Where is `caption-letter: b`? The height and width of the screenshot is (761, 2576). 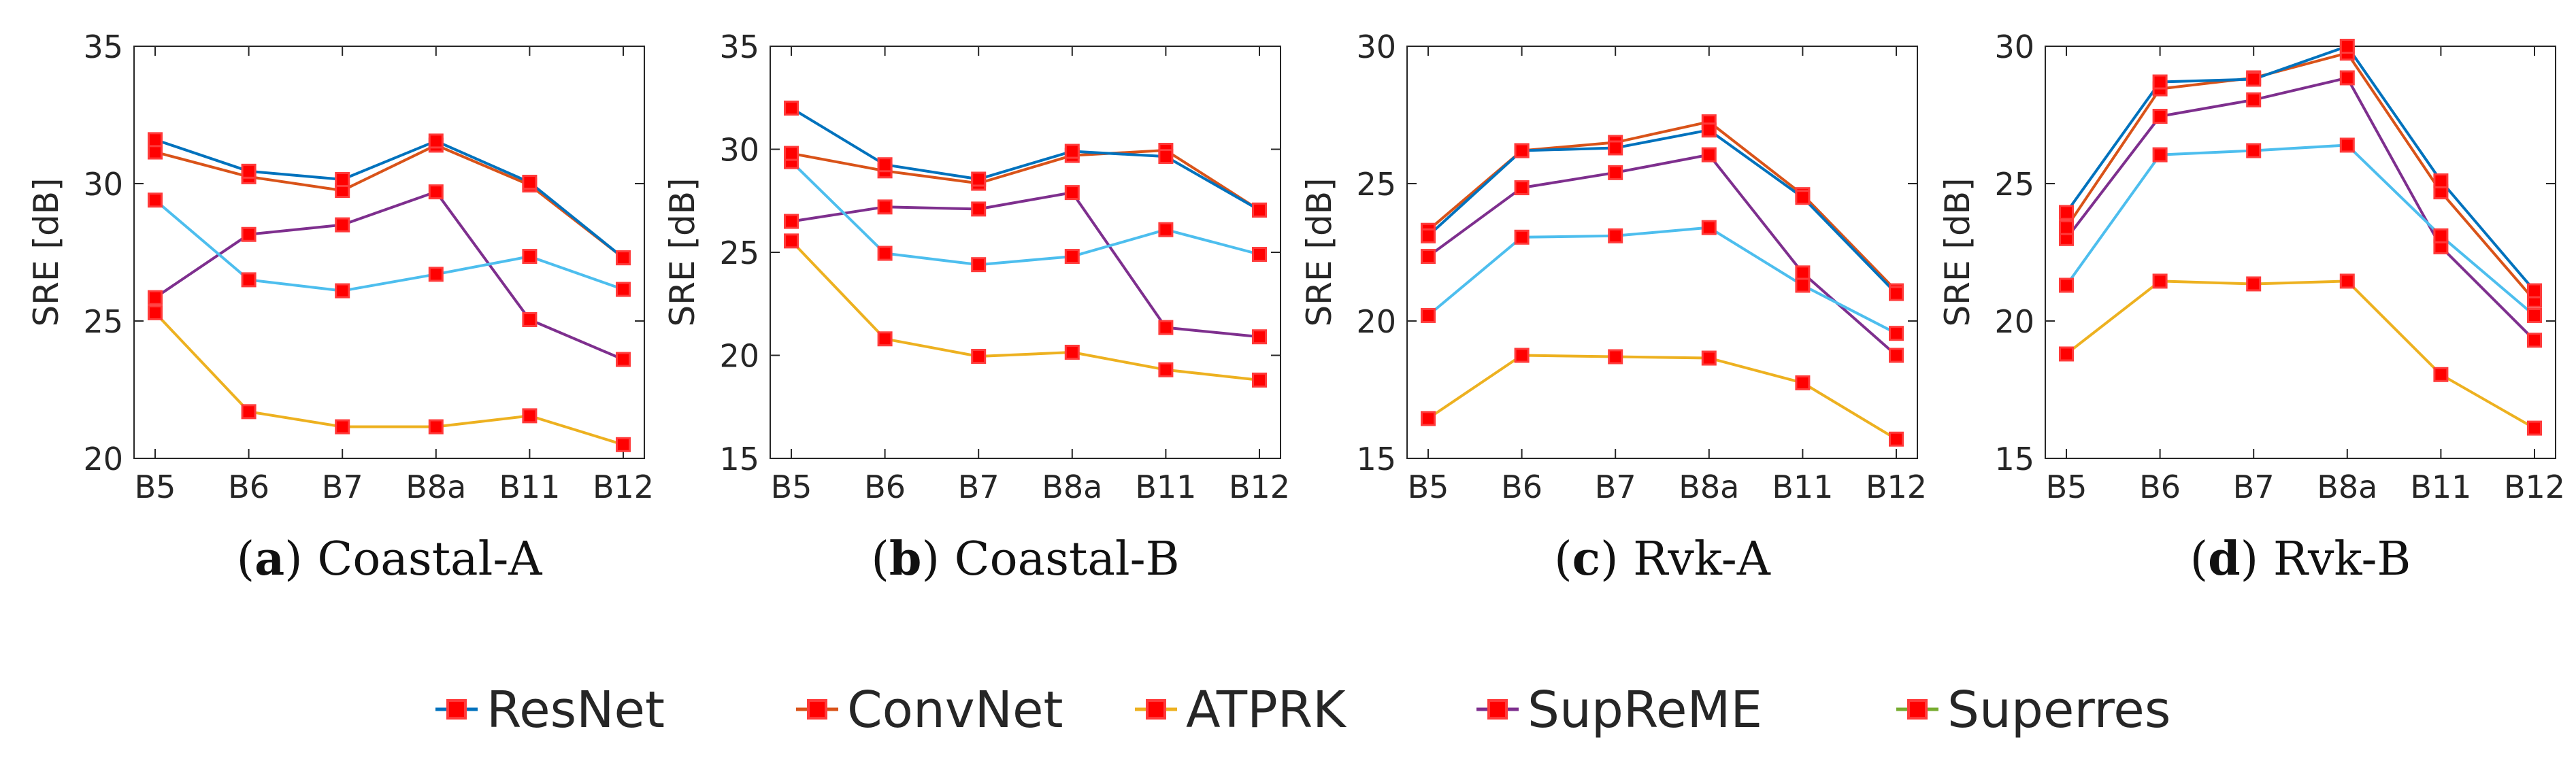 caption-letter: b is located at coordinates (906, 559).